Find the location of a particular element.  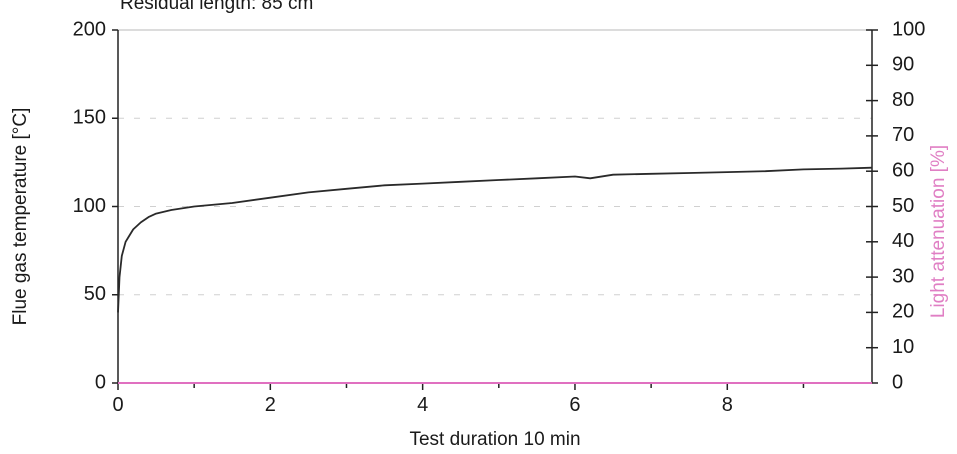

y-tick-label-100: 100 is located at coordinates (89, 206).